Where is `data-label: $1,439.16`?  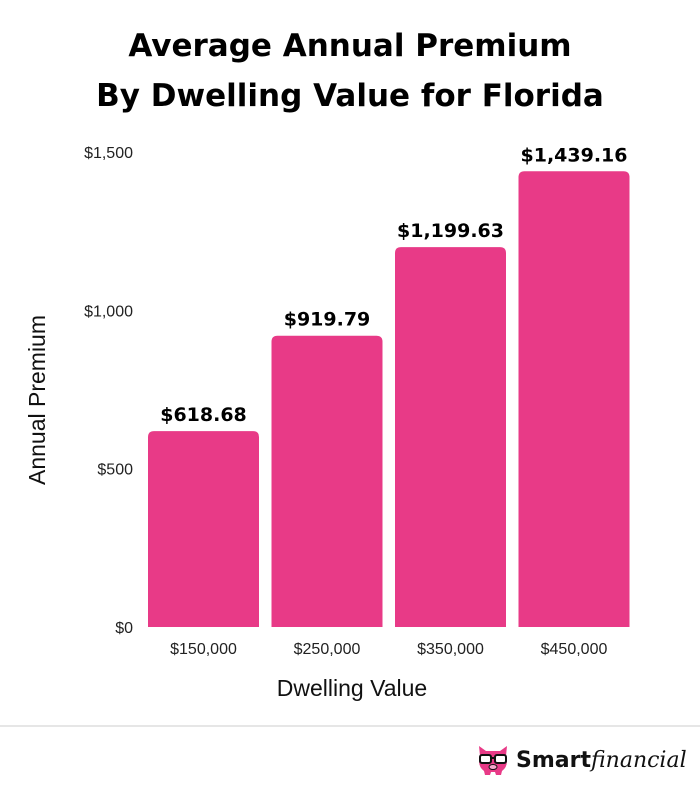 data-label: $1,439.16 is located at coordinates (574, 155).